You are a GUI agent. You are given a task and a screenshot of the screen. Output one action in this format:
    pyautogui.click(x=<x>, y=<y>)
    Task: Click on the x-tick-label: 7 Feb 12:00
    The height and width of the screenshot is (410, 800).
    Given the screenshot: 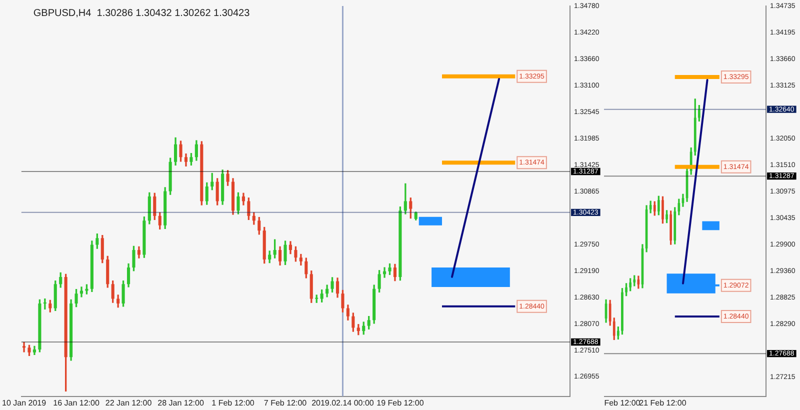 What is the action you would take?
    pyautogui.click(x=286, y=403)
    